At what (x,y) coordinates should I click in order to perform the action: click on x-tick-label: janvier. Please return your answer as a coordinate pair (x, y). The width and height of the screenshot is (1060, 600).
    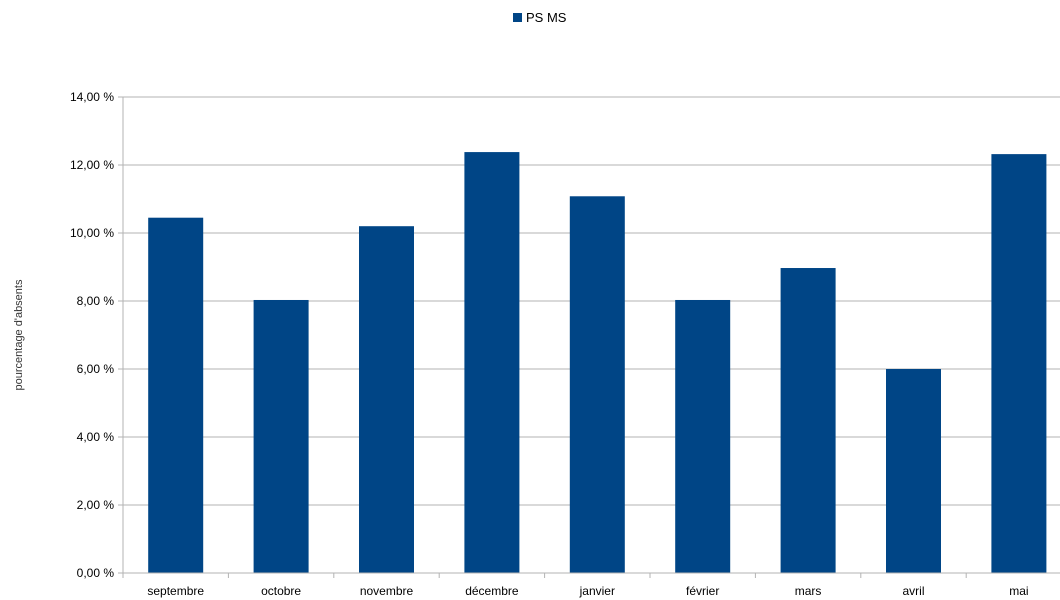
    Looking at the image, I should click on (597, 591).